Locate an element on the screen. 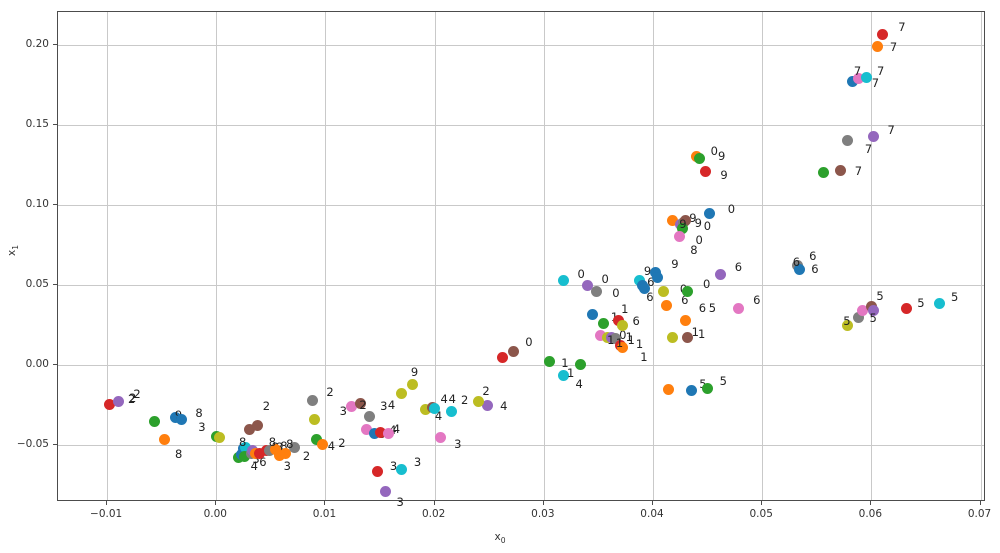 This screenshot has width=1000, height=553. x-tick-label: 0.05 is located at coordinates (761, 514).